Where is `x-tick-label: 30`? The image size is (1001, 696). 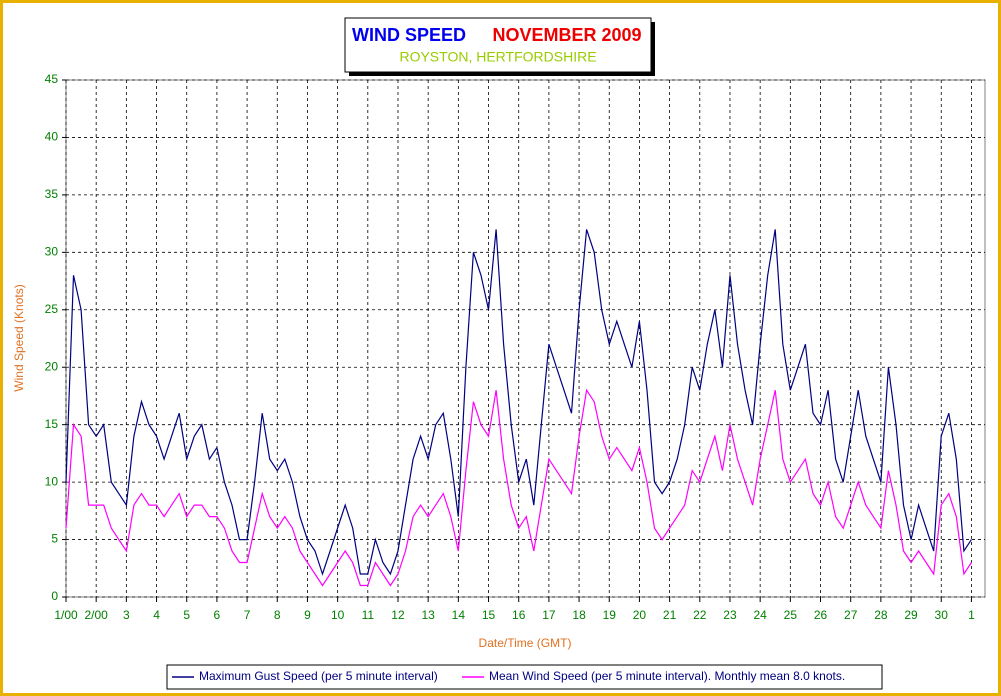 x-tick-label: 30 is located at coordinates (942, 615).